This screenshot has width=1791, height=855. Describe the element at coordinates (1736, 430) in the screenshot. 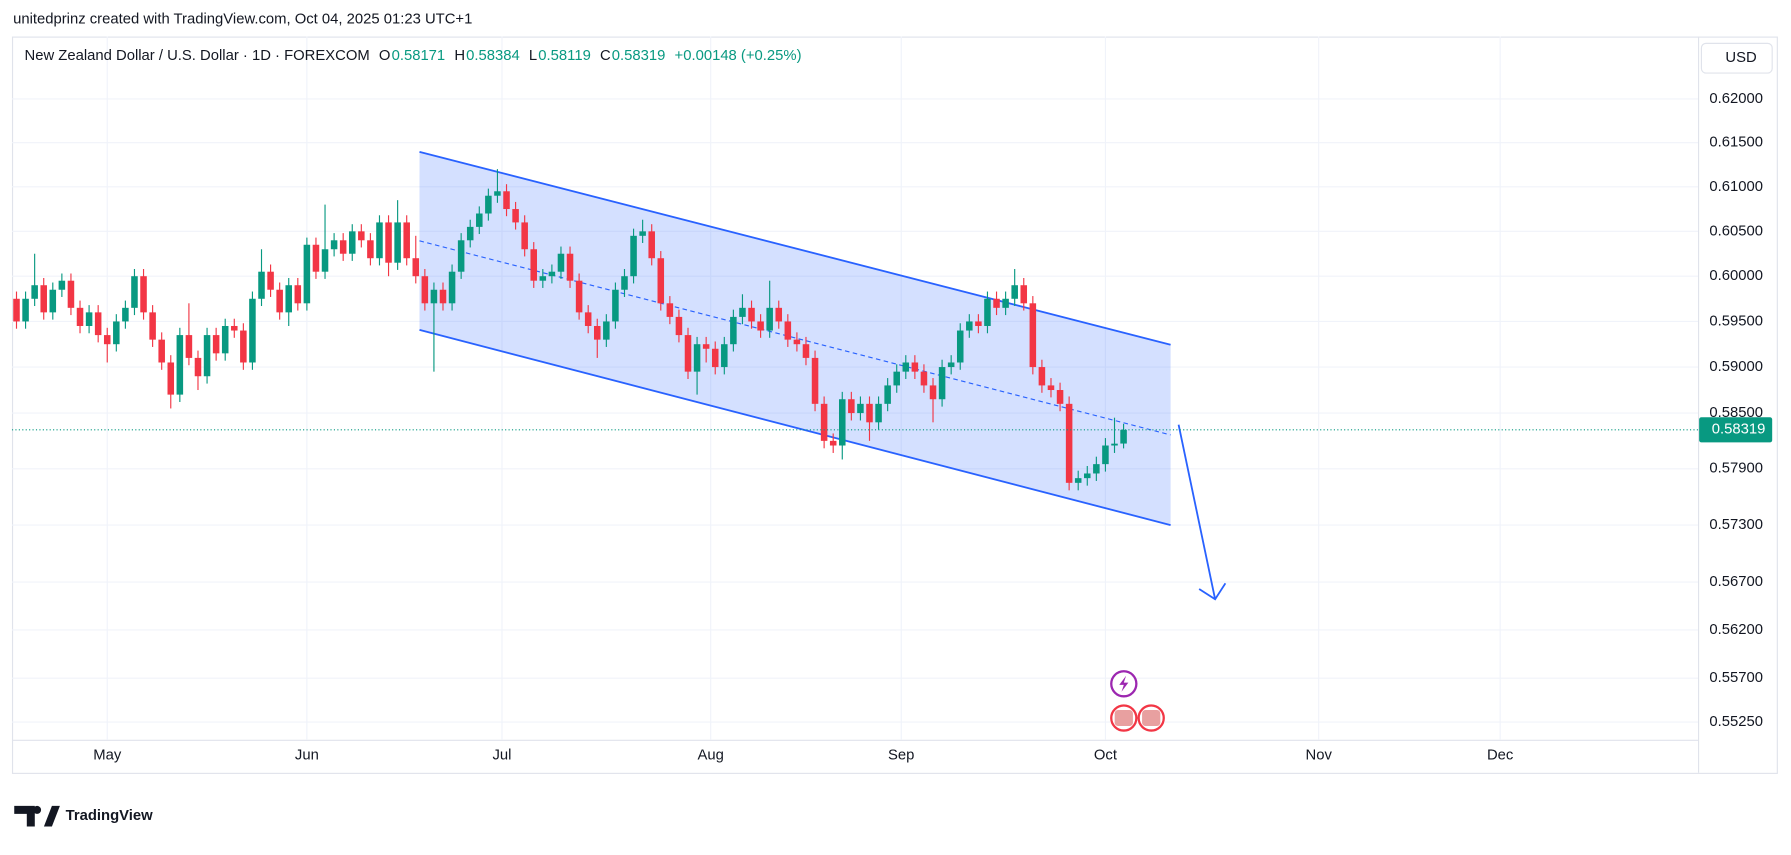

I see `last-price-box` at that location.